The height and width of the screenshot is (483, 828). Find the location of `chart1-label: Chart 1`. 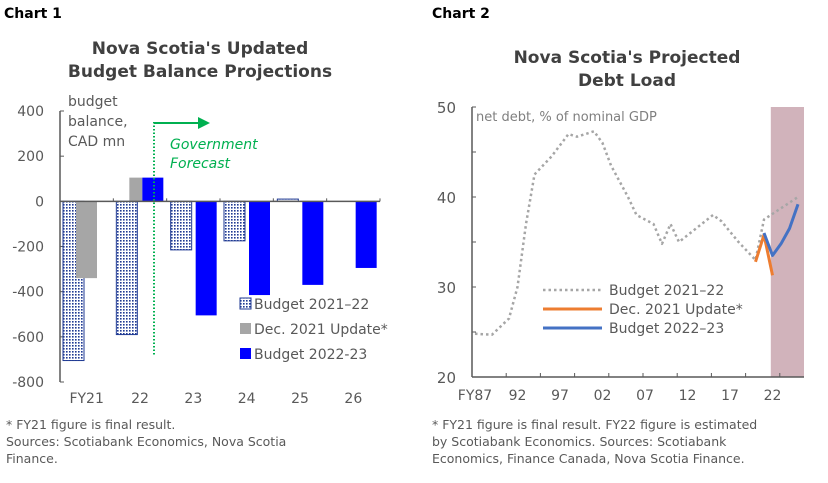

chart1-label: Chart 1 is located at coordinates (33, 14).